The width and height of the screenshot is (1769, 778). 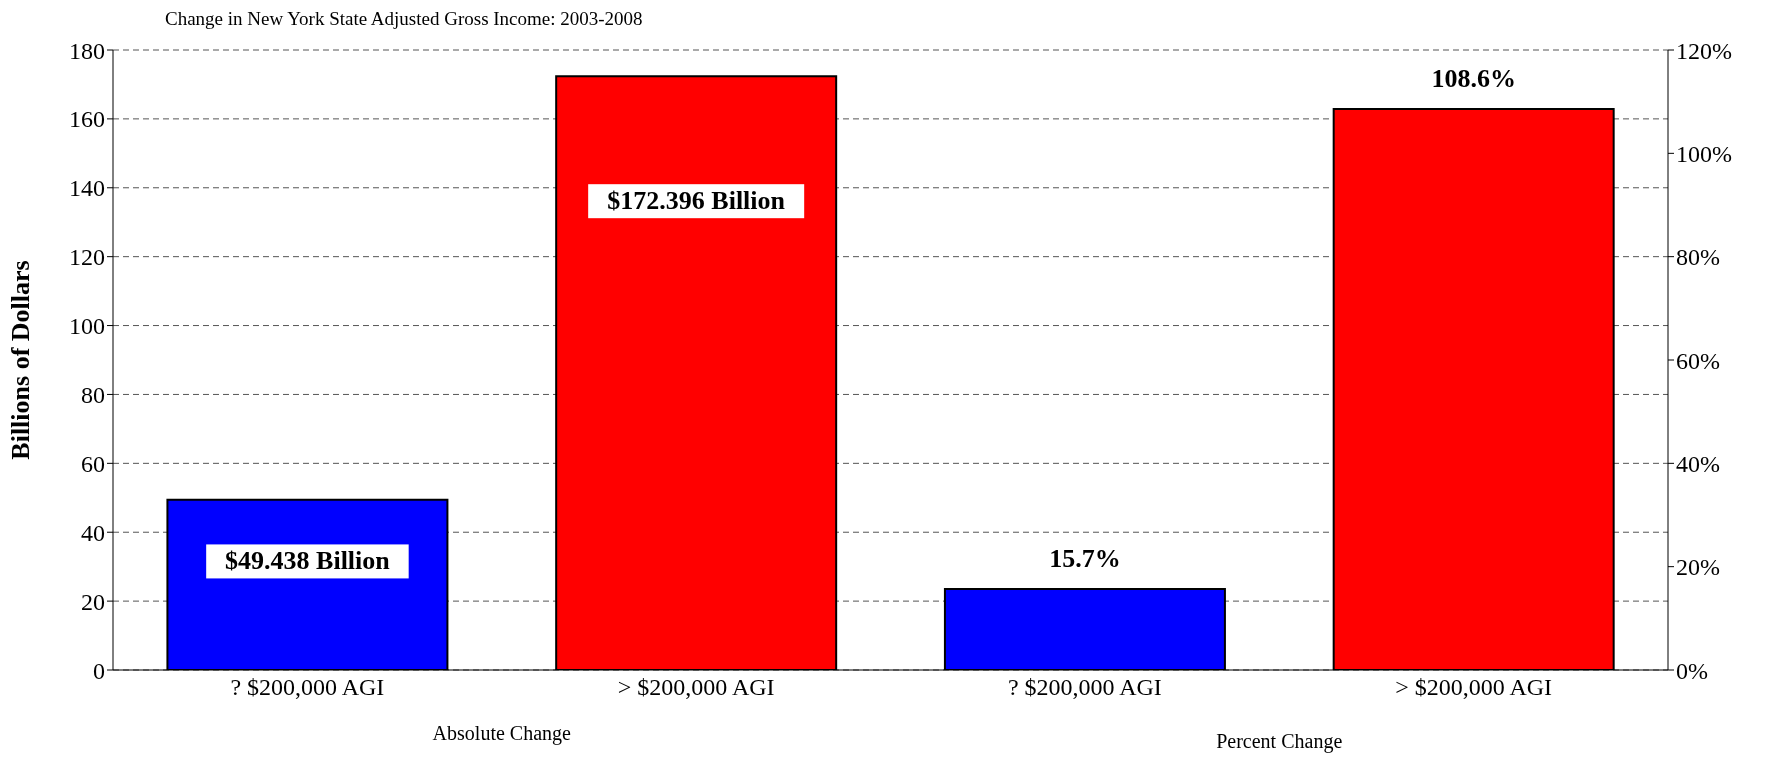 What do you see at coordinates (93, 463) in the screenshot?
I see `y-tick-label: 60` at bounding box center [93, 463].